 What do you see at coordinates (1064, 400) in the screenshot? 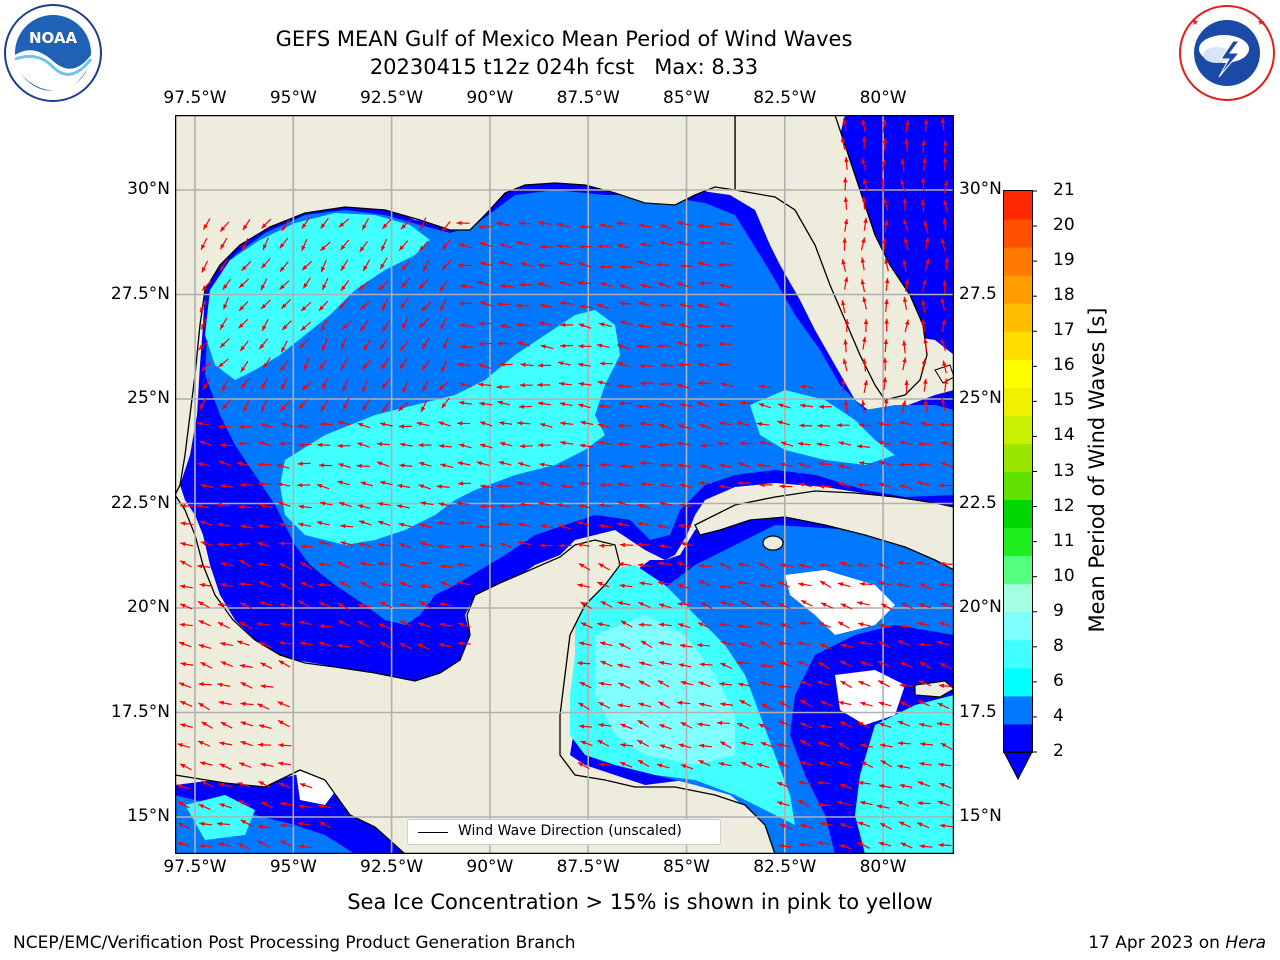
I see `colorbar-tick-label: 15` at bounding box center [1064, 400].